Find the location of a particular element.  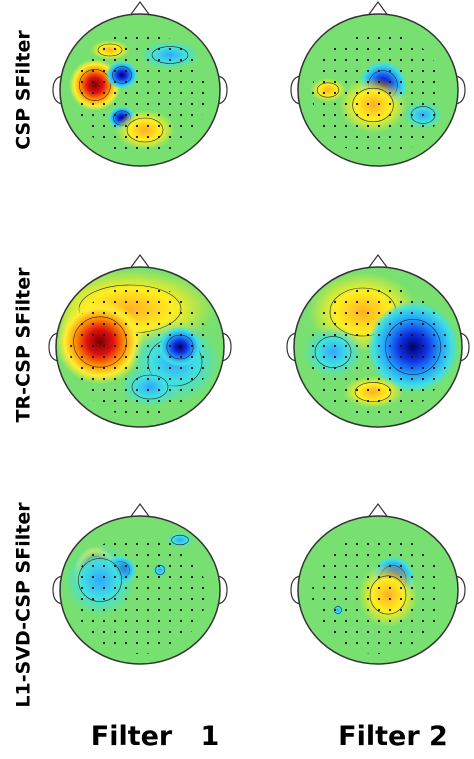

row-label: CSP SFilter is located at coordinates (24, 90).